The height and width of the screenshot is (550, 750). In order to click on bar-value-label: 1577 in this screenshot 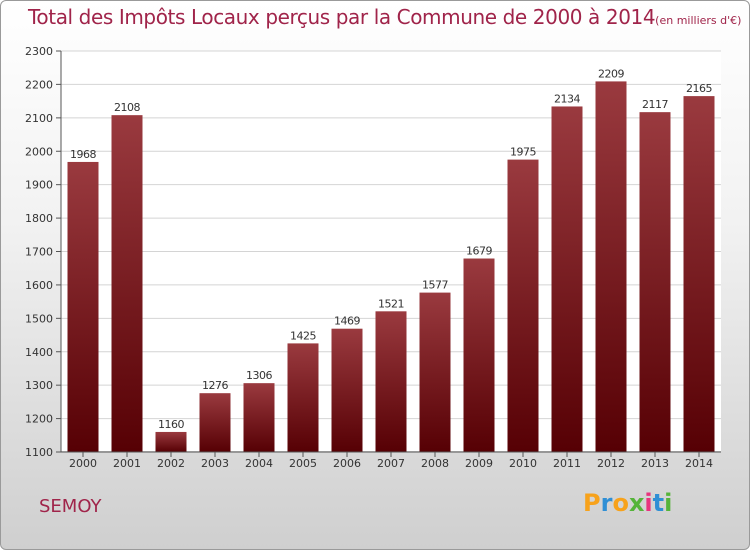, I will do `click(435, 285)`.